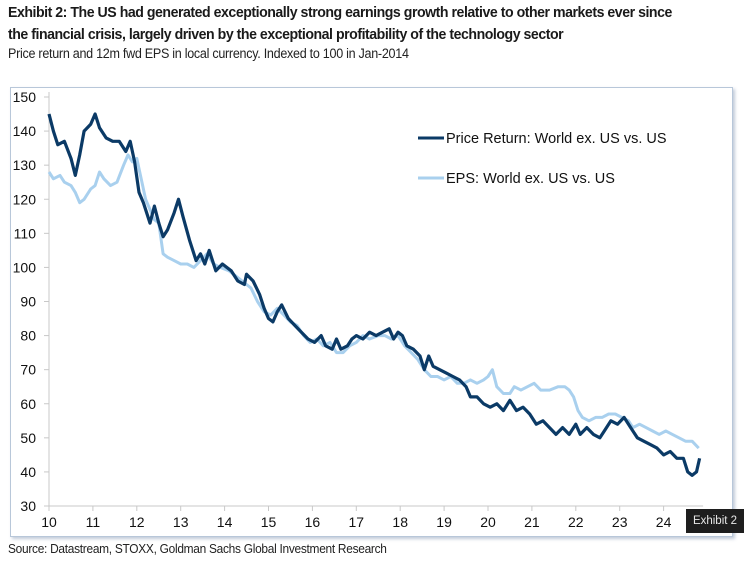 The image size is (756, 563). I want to click on y-tick-label: 30, so click(28, 506).